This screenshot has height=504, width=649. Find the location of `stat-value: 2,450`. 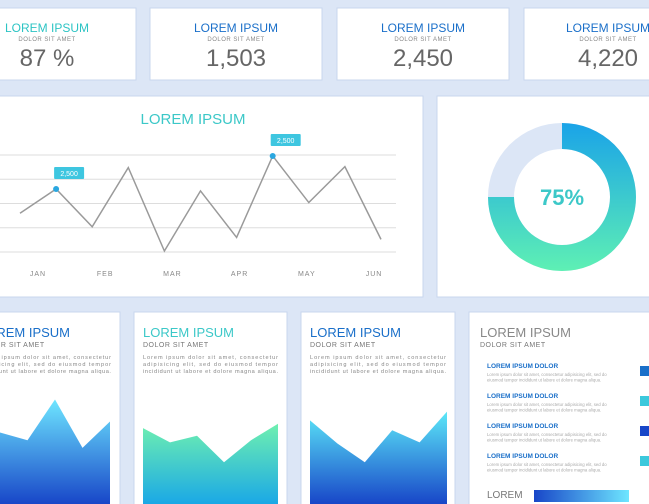

stat-value: 2,450 is located at coordinates (423, 58).